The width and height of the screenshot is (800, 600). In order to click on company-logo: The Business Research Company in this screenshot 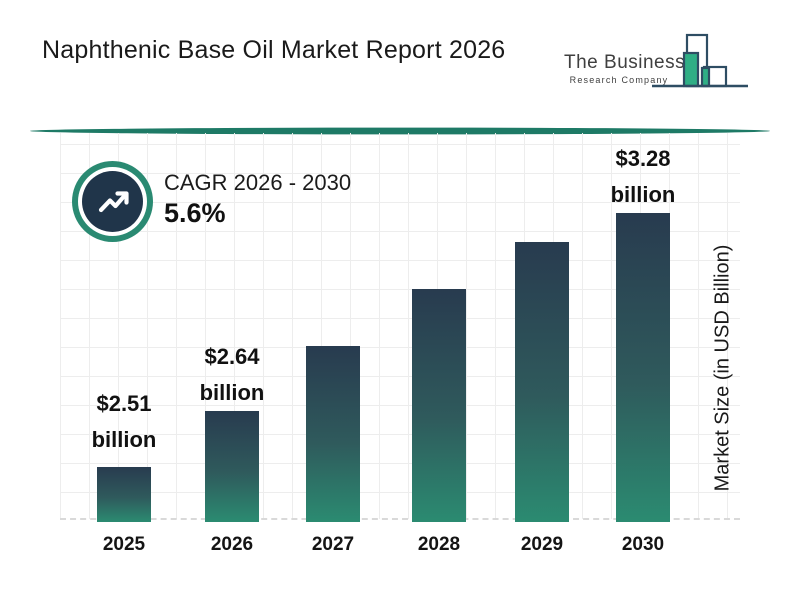, I will do `click(667, 65)`.